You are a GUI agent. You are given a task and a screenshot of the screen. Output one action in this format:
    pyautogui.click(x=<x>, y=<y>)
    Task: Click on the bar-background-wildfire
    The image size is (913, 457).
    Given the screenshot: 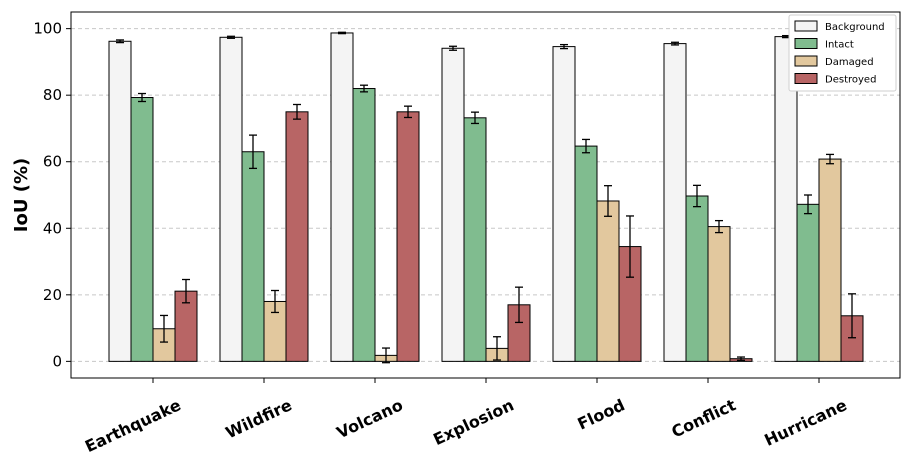 What is the action you would take?
    pyautogui.click(x=231, y=199)
    